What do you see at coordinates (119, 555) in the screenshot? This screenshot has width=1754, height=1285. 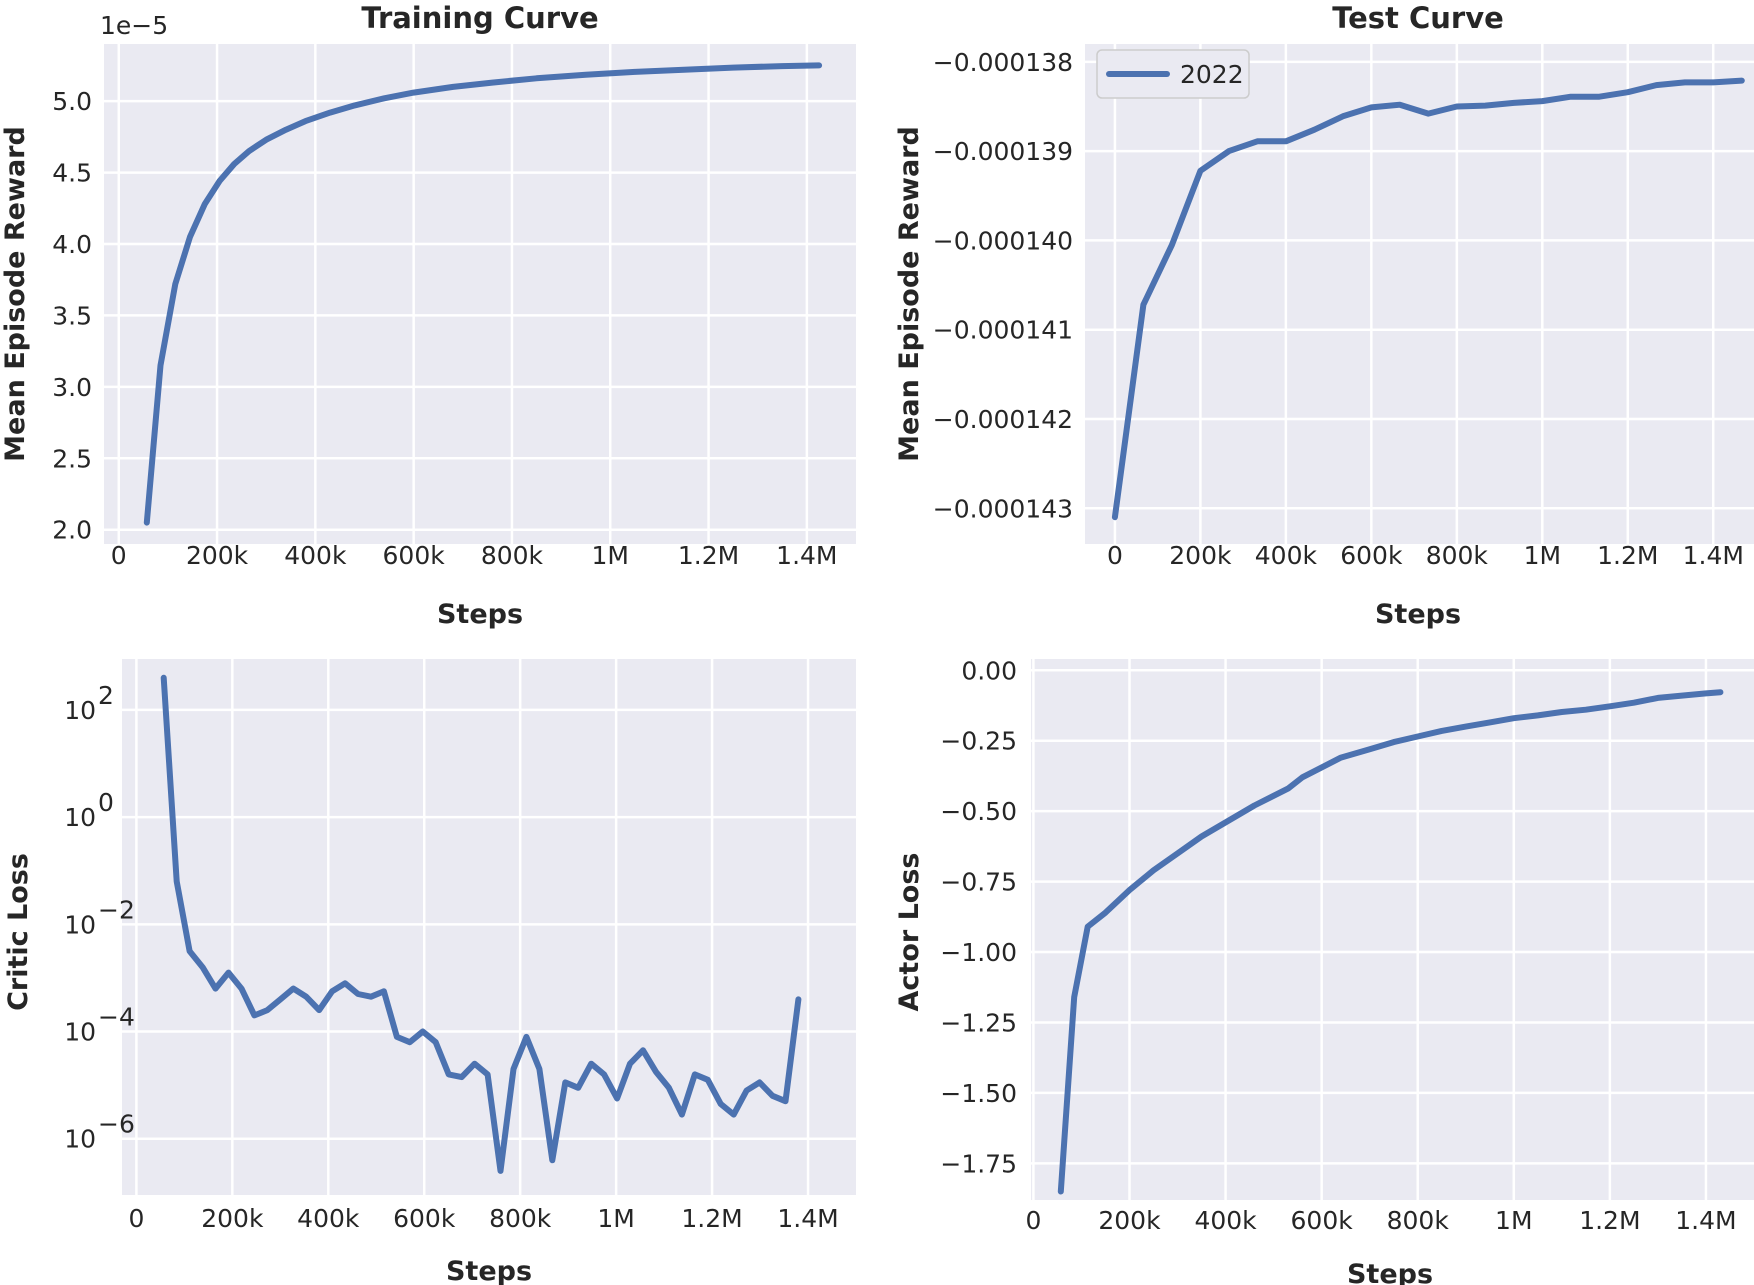 I see `training-x-tick-label: 0` at bounding box center [119, 555].